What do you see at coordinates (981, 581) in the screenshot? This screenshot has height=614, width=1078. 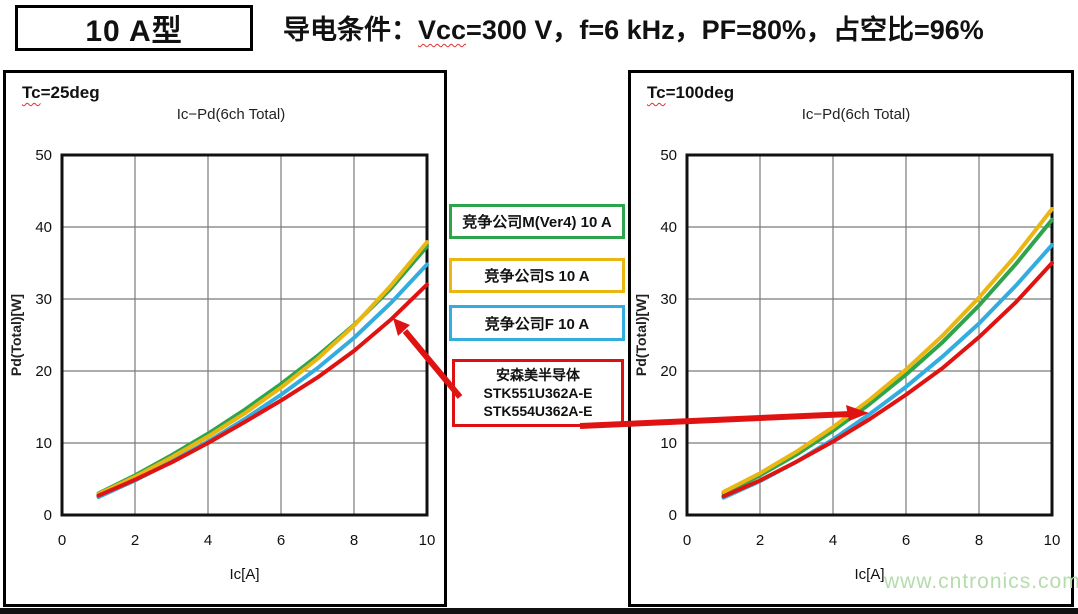 I see `watermark: www.cntronics.com` at bounding box center [981, 581].